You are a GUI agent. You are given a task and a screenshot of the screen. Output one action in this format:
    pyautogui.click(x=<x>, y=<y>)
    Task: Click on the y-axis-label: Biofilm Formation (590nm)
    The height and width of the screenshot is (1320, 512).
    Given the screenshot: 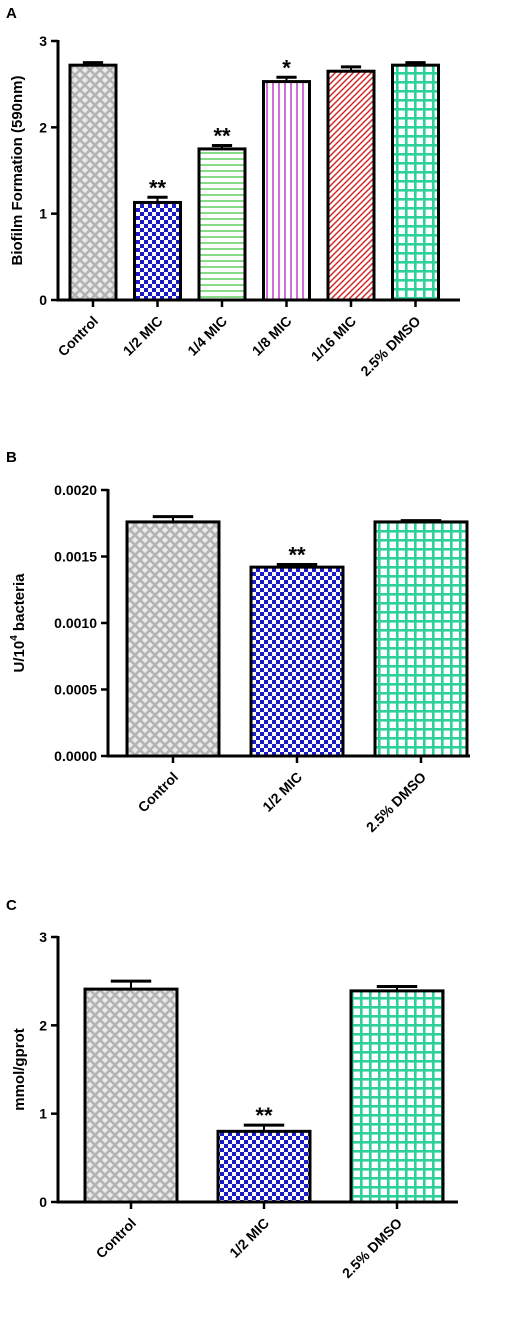 What is the action you would take?
    pyautogui.click(x=17, y=170)
    